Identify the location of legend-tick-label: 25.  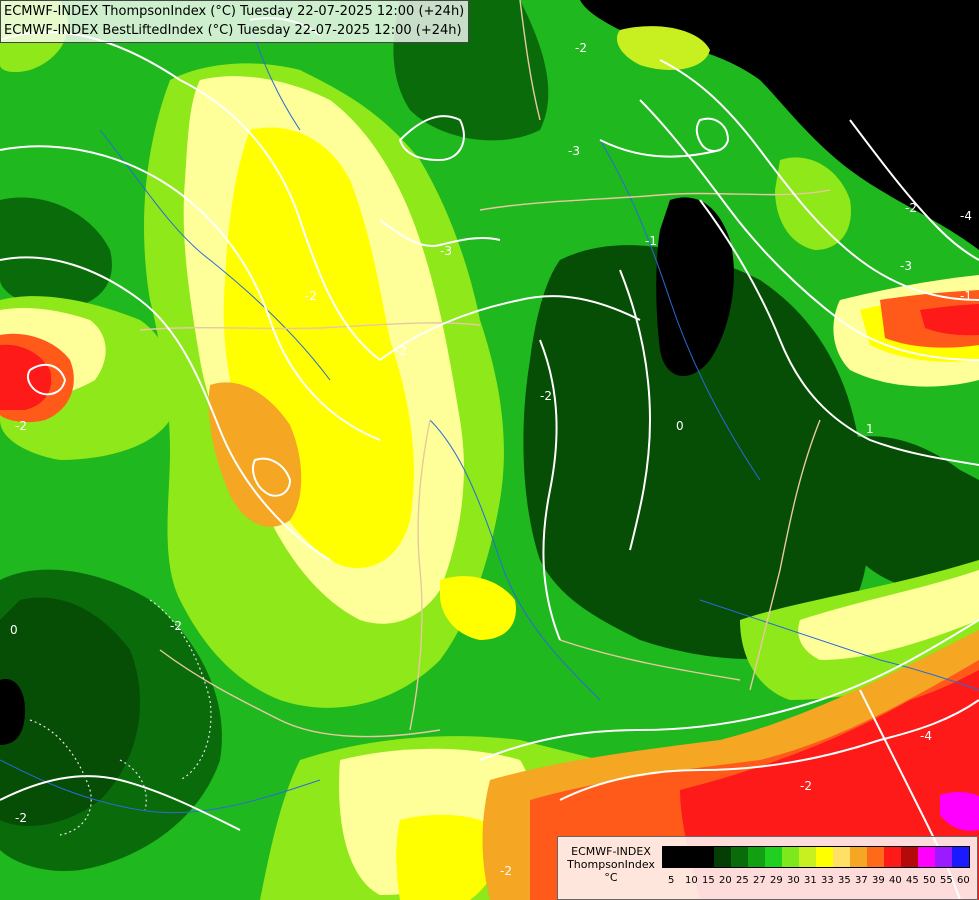
(742, 880).